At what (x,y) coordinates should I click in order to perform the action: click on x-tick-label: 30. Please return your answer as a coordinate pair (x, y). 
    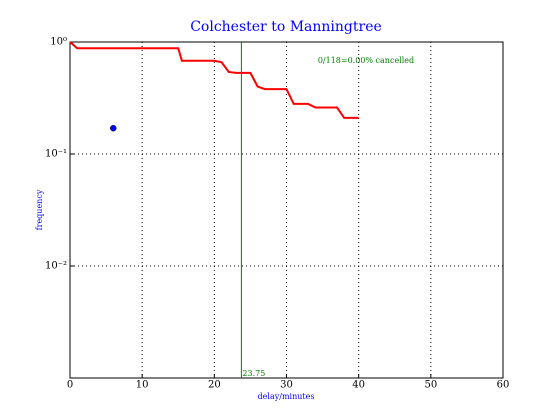
    Looking at the image, I should click on (286, 385).